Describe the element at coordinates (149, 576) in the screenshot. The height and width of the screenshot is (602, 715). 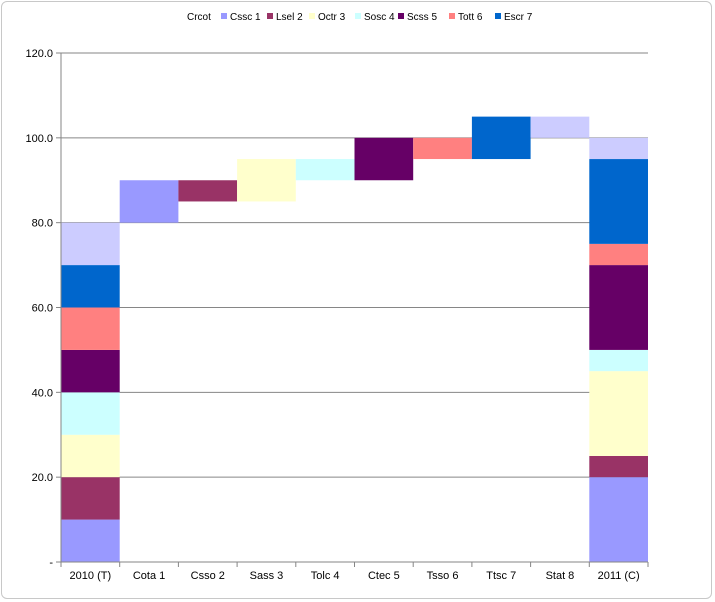
I see `x-tick-label: Cota 1` at that location.